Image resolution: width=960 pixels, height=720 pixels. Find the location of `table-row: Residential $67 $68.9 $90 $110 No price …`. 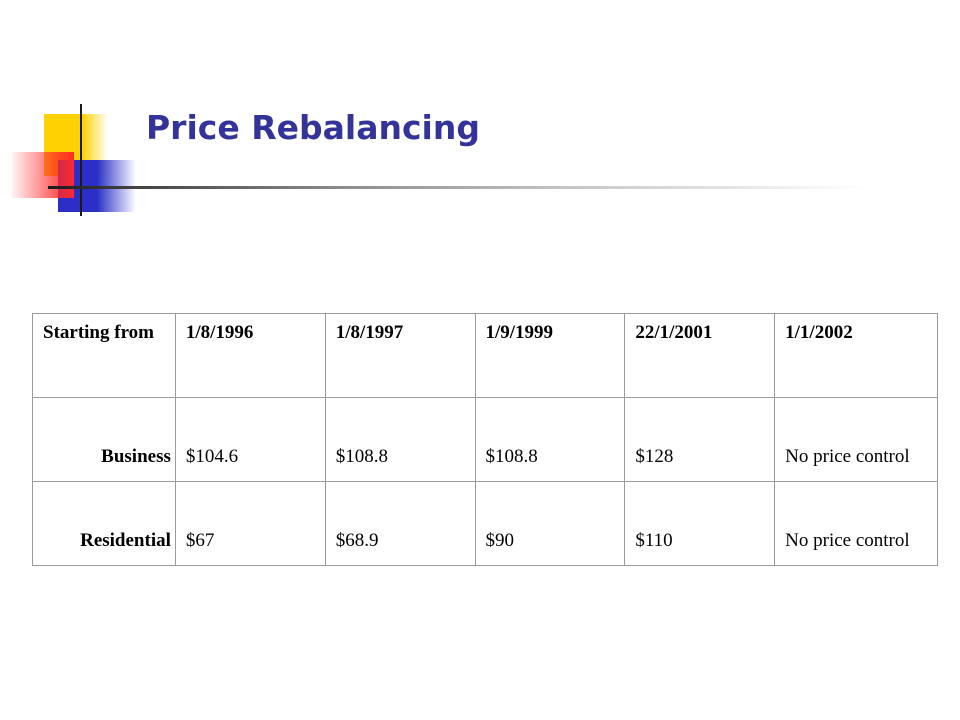

table-row: Residential $67 $68.9 $90 $110 No price … is located at coordinates (485, 523).